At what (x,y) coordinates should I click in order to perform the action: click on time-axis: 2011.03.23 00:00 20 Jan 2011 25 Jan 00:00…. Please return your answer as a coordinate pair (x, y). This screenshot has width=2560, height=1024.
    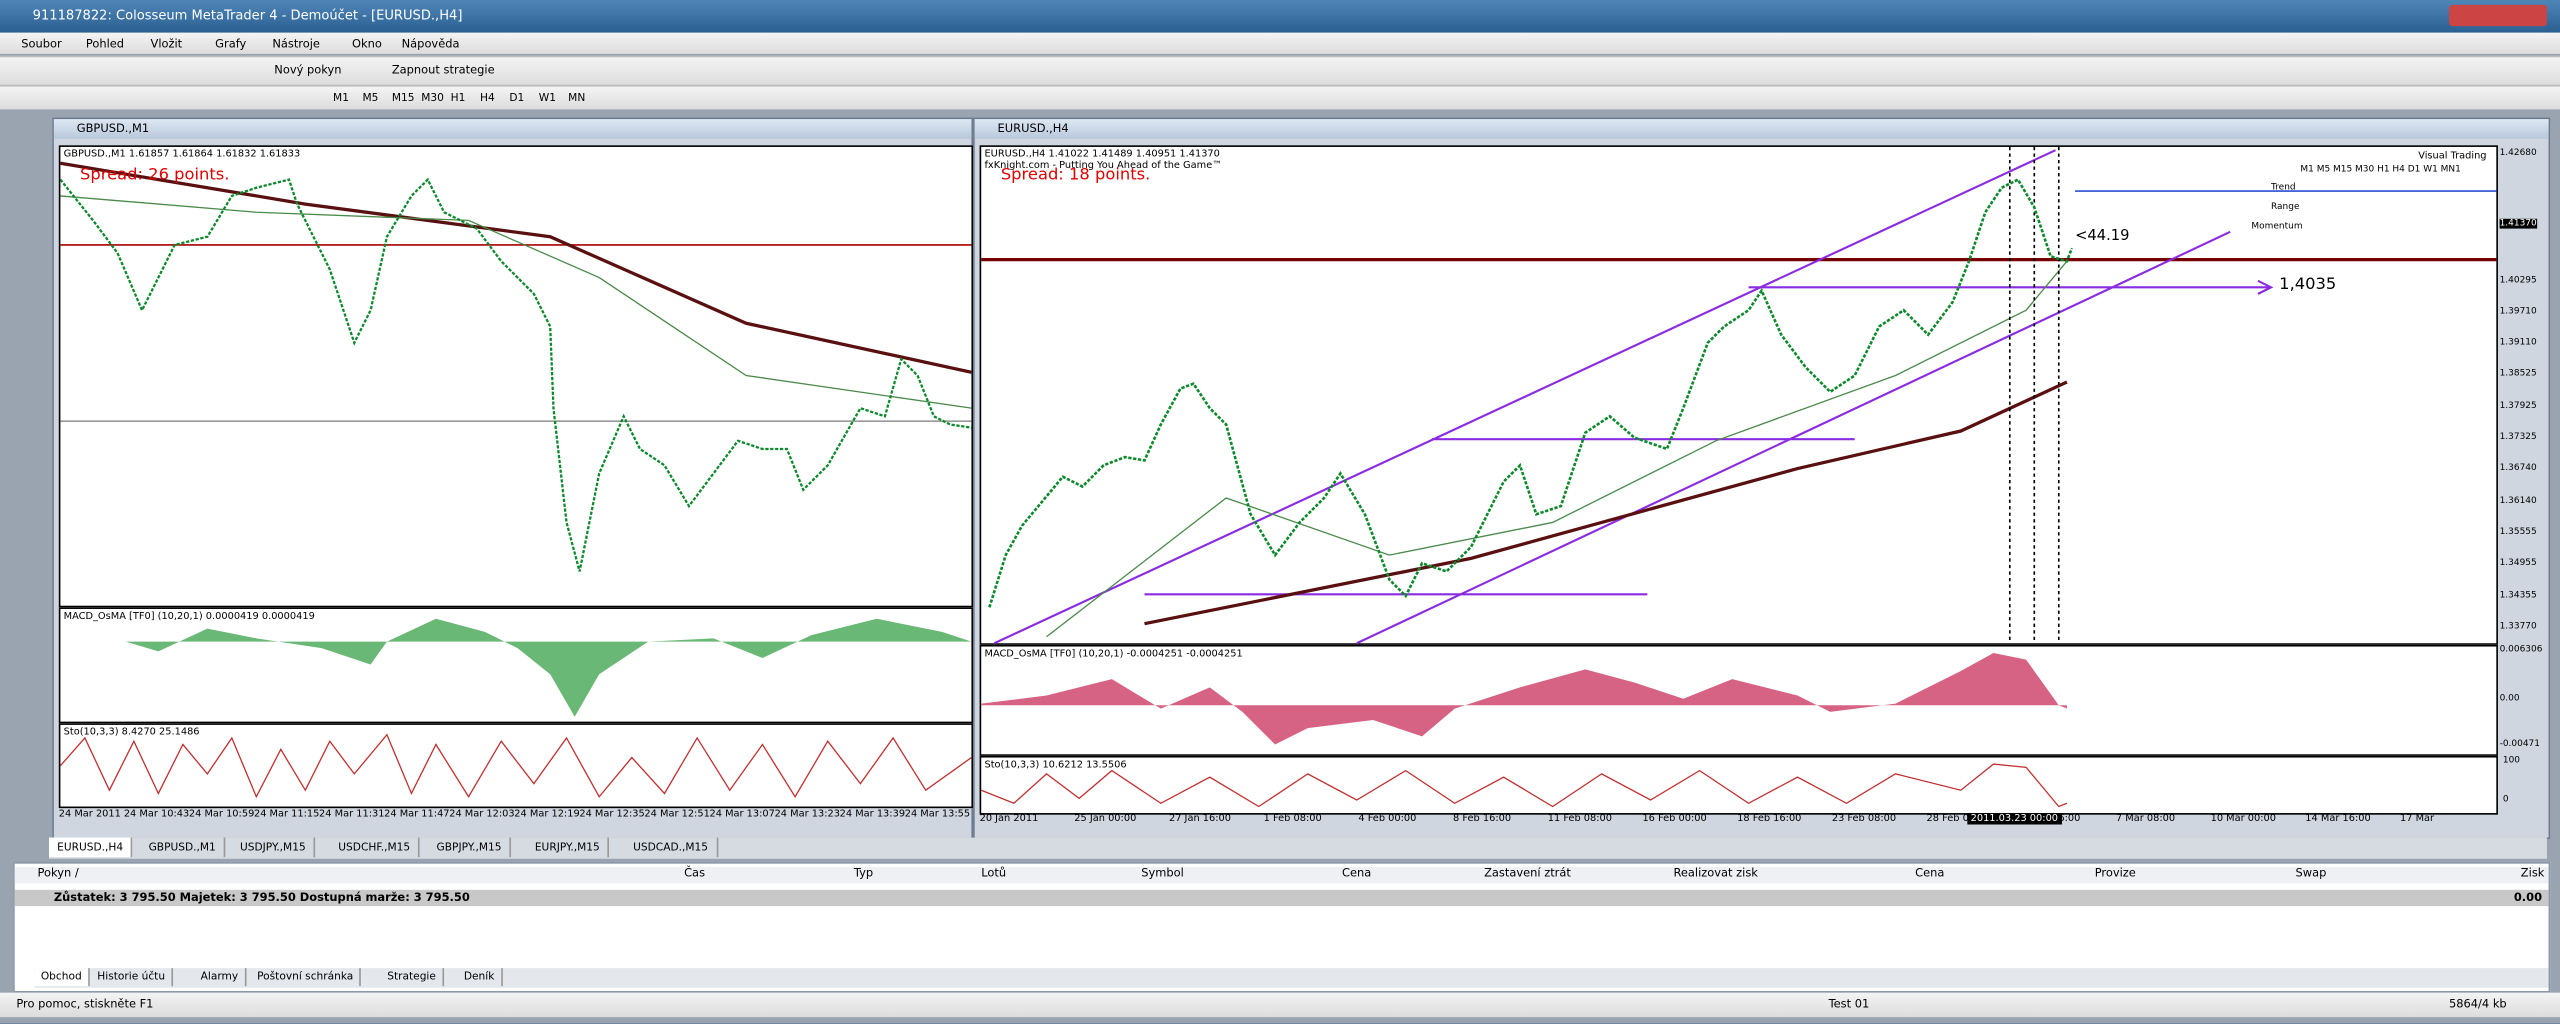
    Looking at the image, I should click on (1737, 821).